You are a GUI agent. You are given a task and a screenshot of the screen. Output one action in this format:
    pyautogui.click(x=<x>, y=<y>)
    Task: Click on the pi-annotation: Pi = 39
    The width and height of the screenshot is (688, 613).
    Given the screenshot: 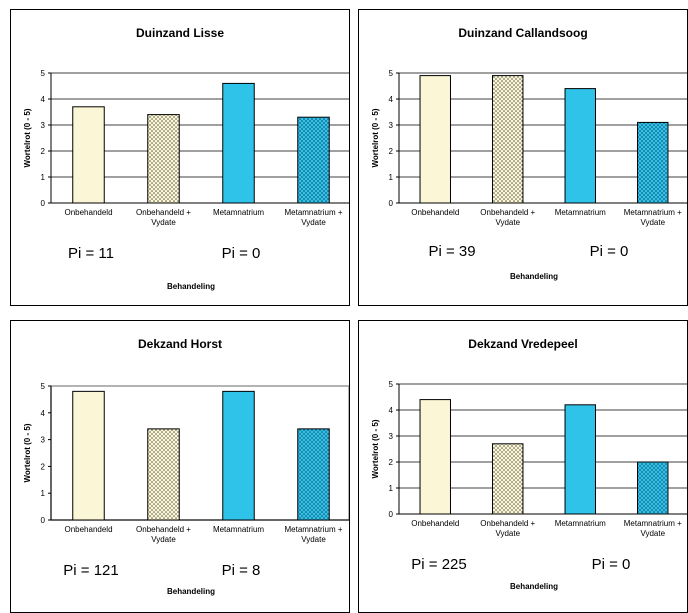 What is the action you would take?
    pyautogui.click(x=451, y=251)
    